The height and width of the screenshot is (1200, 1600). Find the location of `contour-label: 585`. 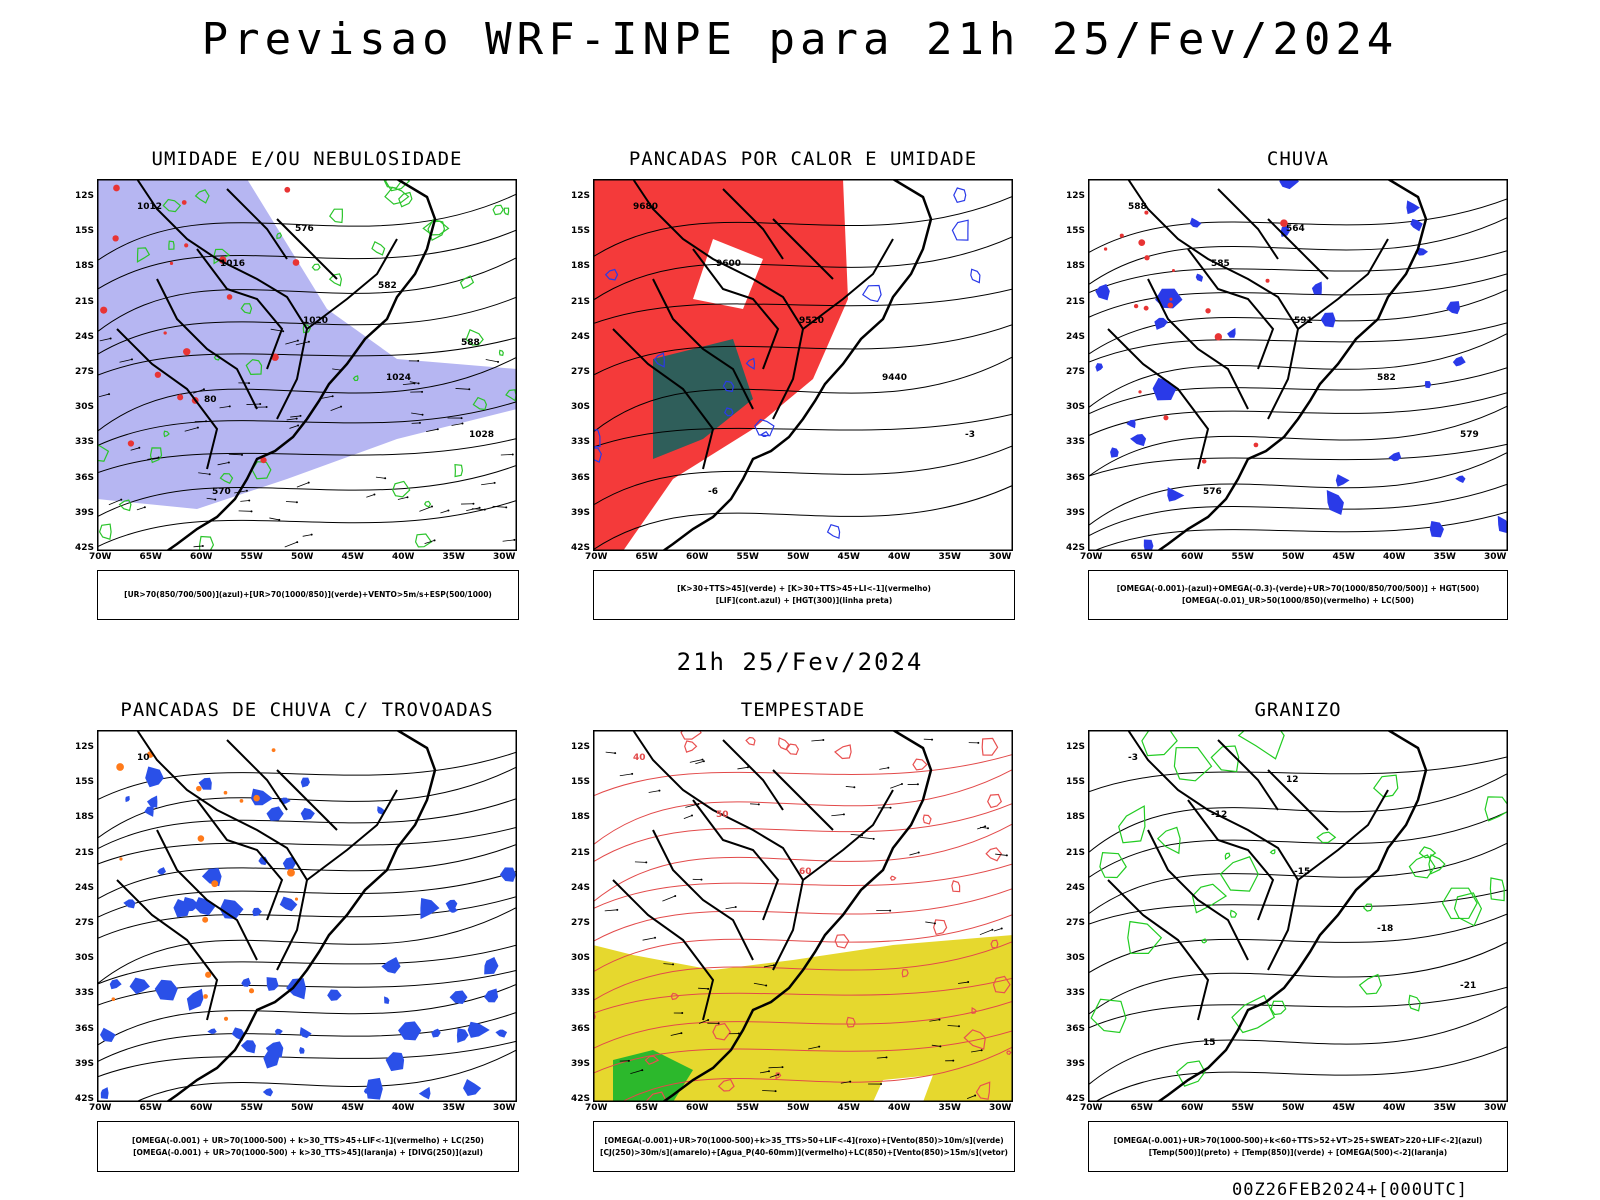

contour-label: 585 is located at coordinates (1220, 264).